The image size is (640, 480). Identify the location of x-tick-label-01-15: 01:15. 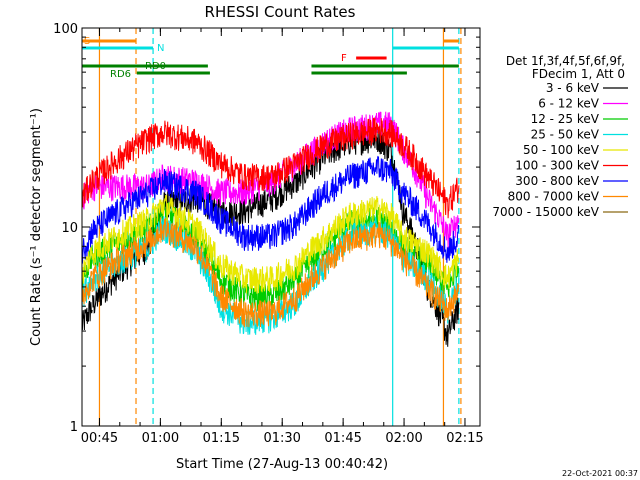
(221, 438).